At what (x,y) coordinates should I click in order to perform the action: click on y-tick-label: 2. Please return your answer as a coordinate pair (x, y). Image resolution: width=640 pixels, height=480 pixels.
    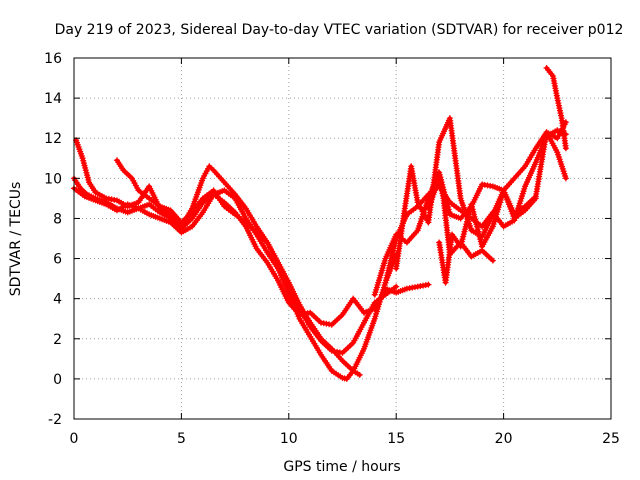
    Looking at the image, I should click on (57, 340).